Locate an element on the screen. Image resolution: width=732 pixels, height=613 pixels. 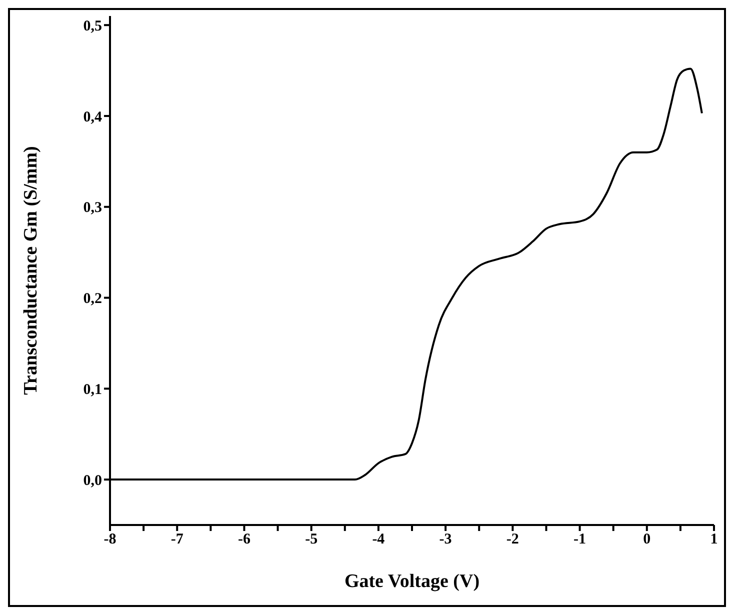
y-axis-title: Transconductance Gm (S/mm) is located at coordinates (31, 270).